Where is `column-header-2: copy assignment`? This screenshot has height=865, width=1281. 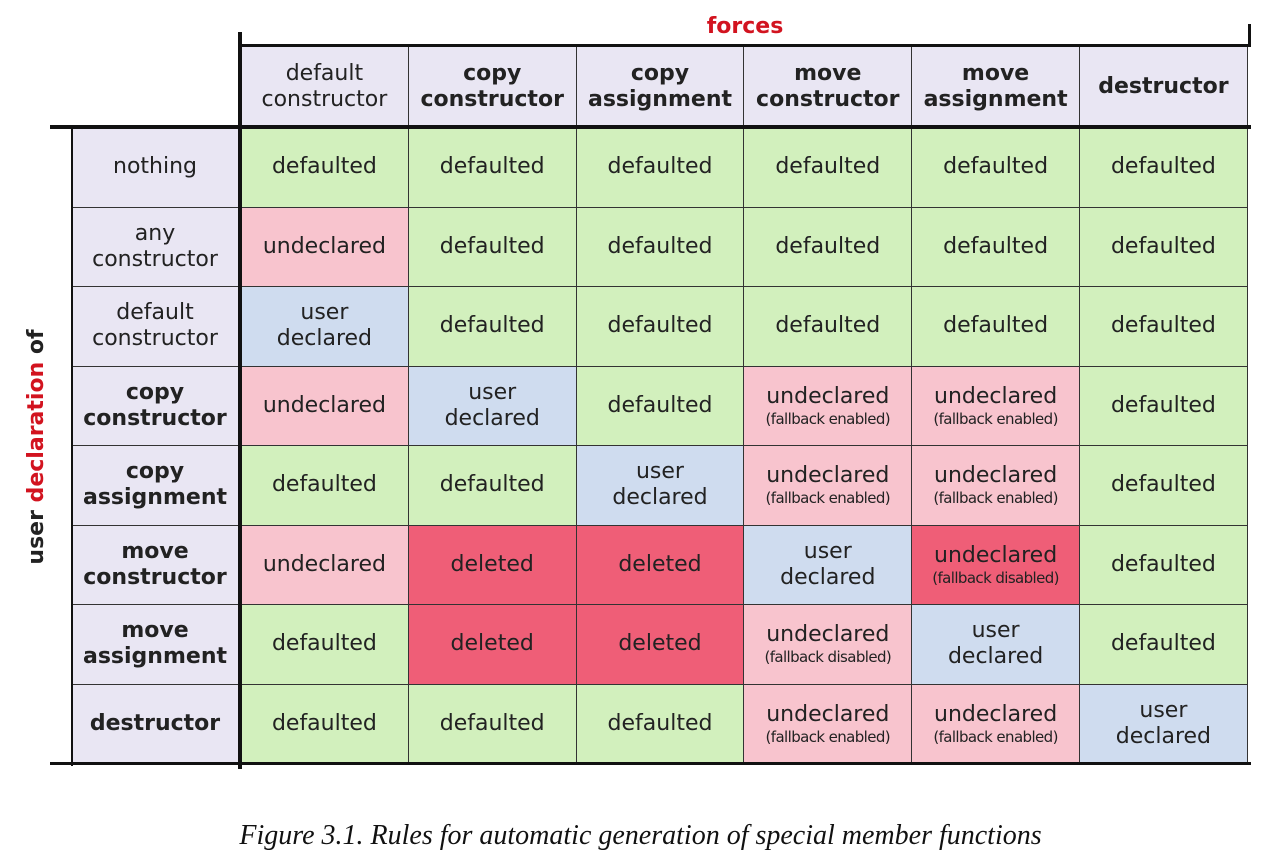 column-header-2: copy assignment is located at coordinates (660, 87).